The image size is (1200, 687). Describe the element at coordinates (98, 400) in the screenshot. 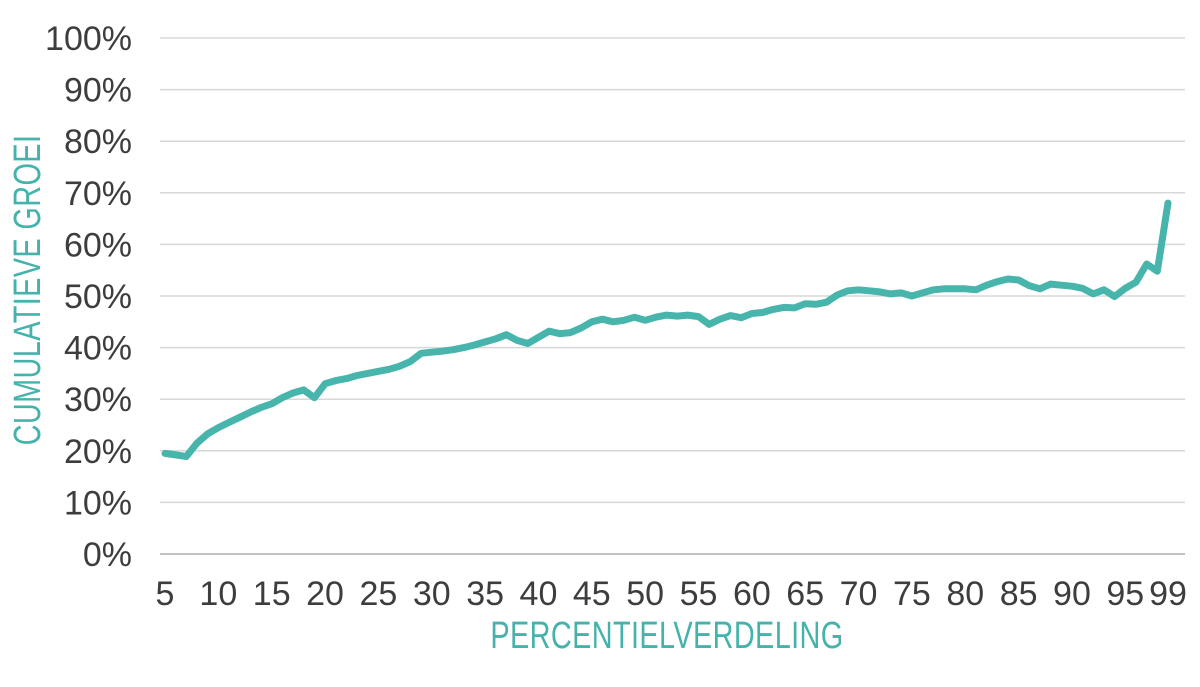

I see `y-tick-label: 30%` at that location.